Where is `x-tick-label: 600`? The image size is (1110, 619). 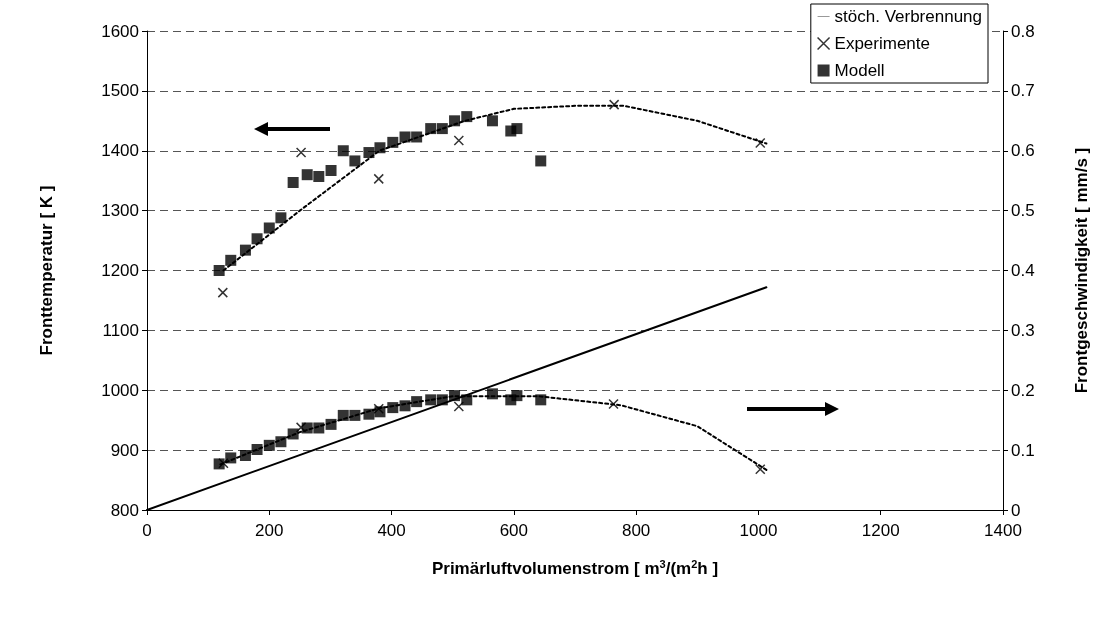
x-tick-label: 600 is located at coordinates (514, 530).